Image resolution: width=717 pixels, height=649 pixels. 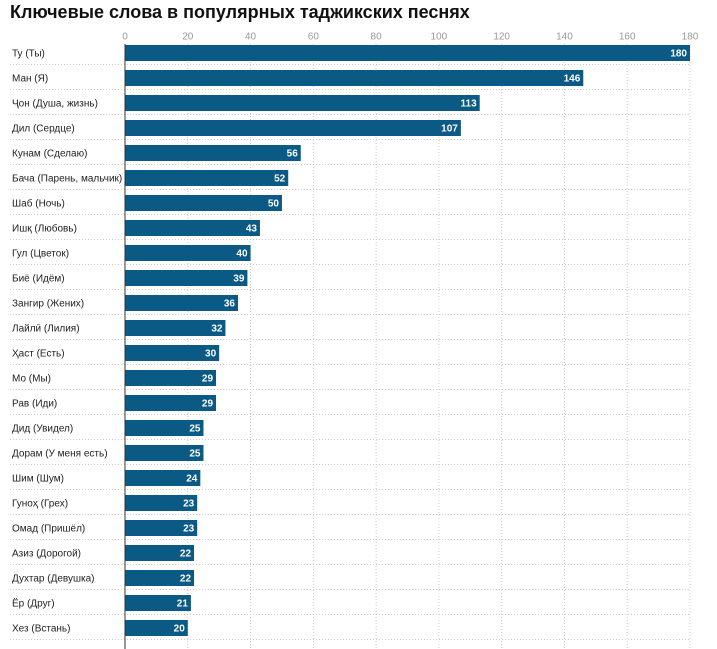 I want to click on category-label: Хез (Встань), so click(x=41, y=629).